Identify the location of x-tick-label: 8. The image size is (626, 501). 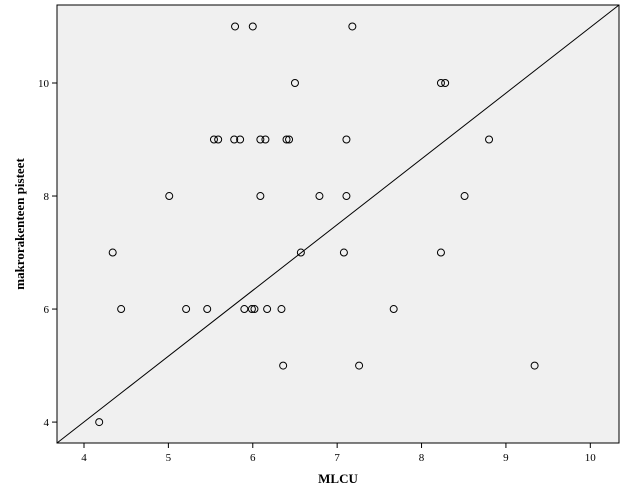
(422, 458).